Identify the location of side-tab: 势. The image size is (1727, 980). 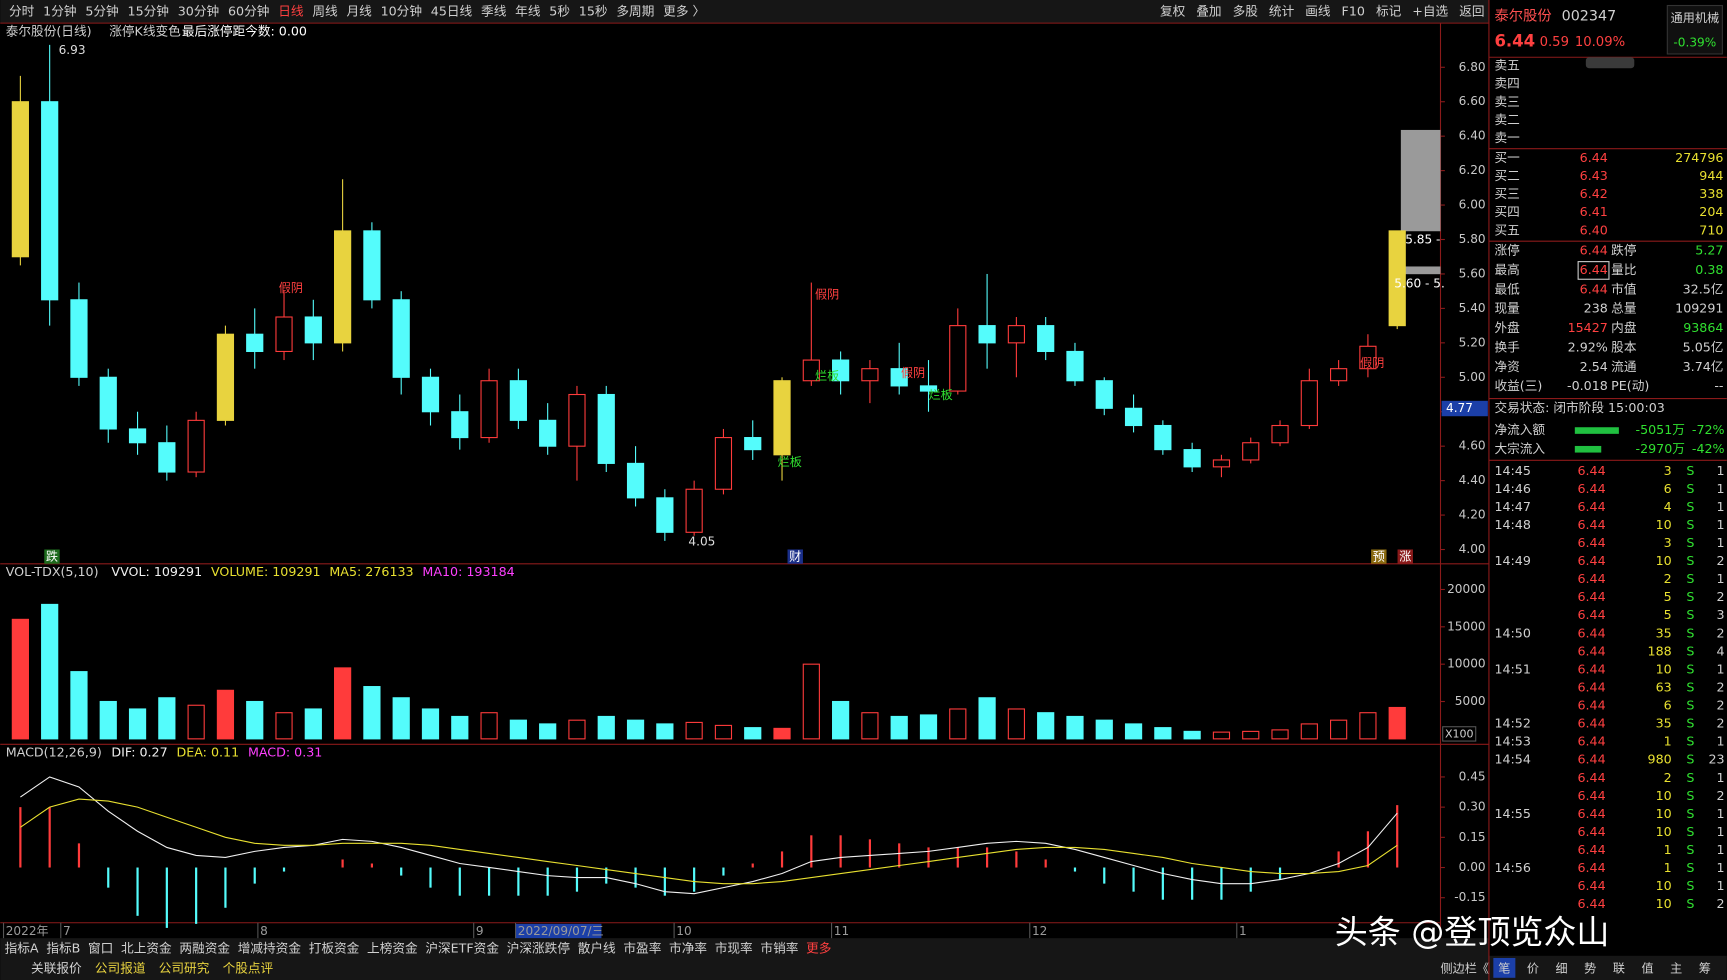
(1590, 968).